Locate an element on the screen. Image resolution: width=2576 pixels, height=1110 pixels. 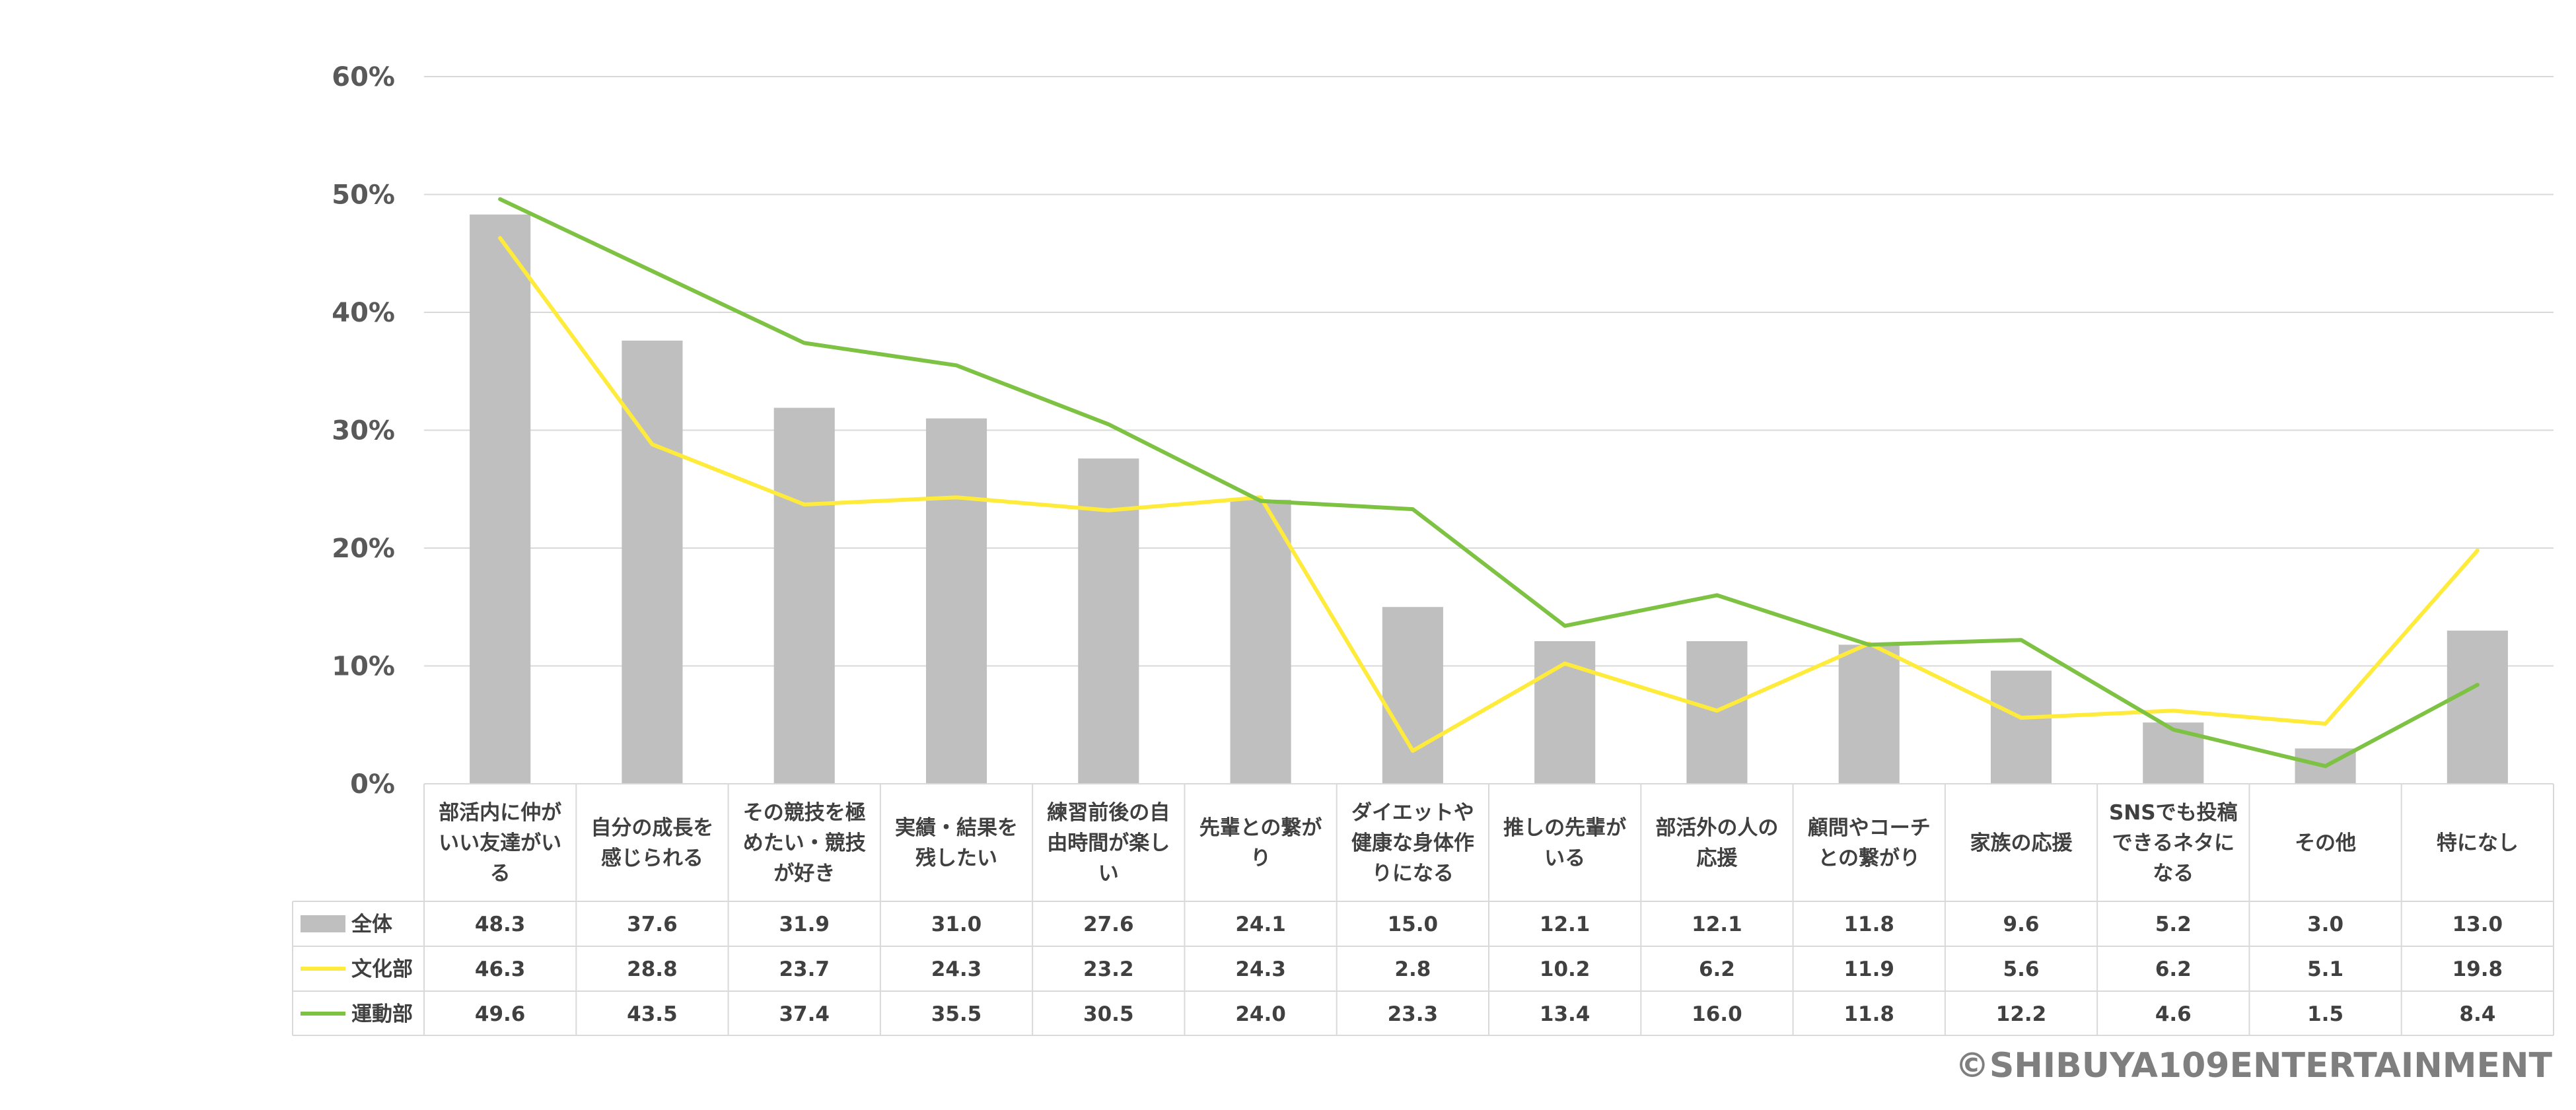
table-value: 10.2 is located at coordinates (1566, 969).